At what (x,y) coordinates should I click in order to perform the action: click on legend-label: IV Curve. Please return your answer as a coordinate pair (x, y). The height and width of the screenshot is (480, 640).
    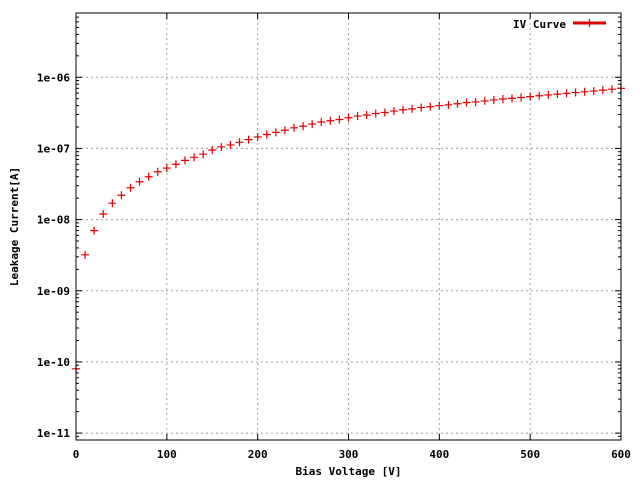
    Looking at the image, I should click on (539, 24).